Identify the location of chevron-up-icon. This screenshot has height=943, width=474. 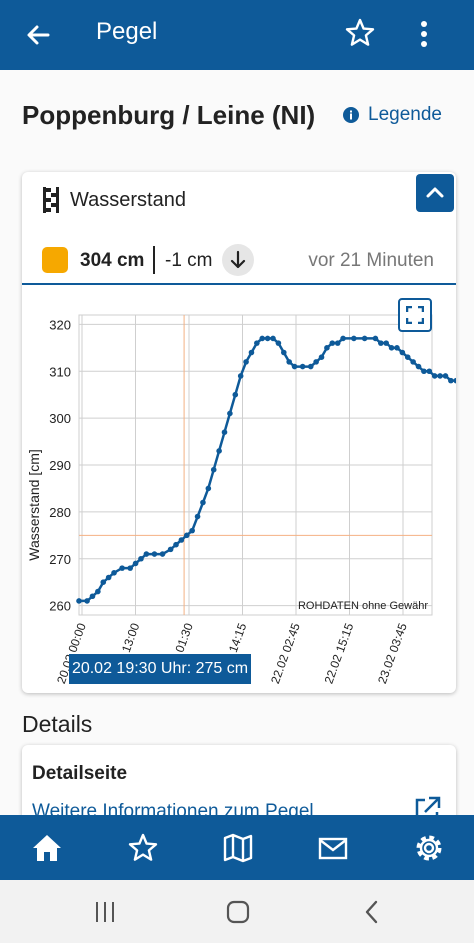
(435, 192).